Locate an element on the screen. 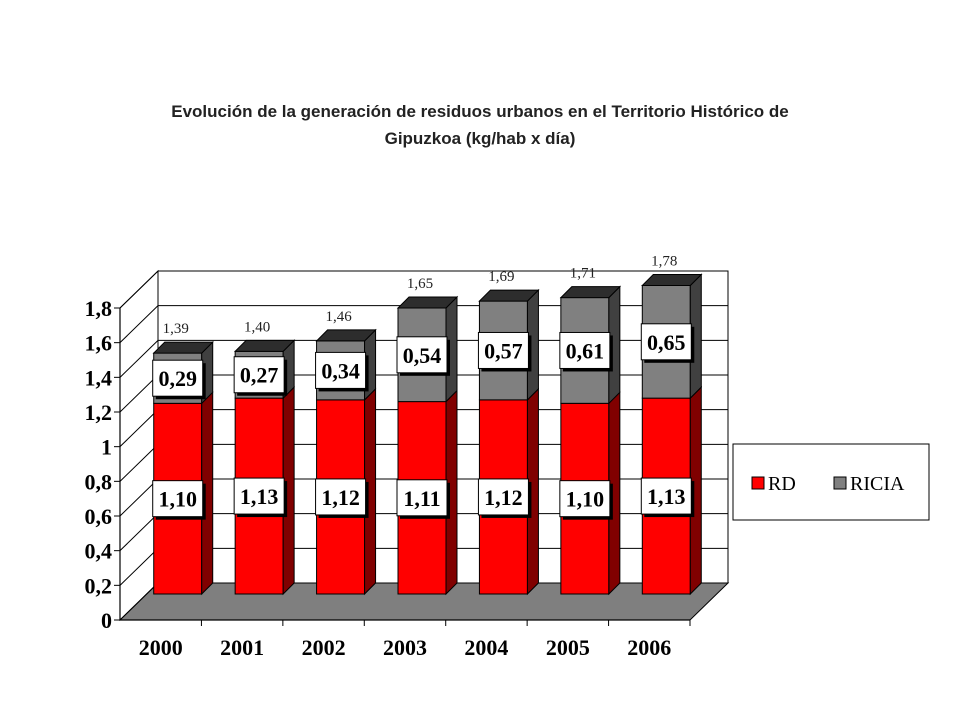 This screenshot has width=960, height=720. y-tick-label: 1,4 is located at coordinates (99, 377).